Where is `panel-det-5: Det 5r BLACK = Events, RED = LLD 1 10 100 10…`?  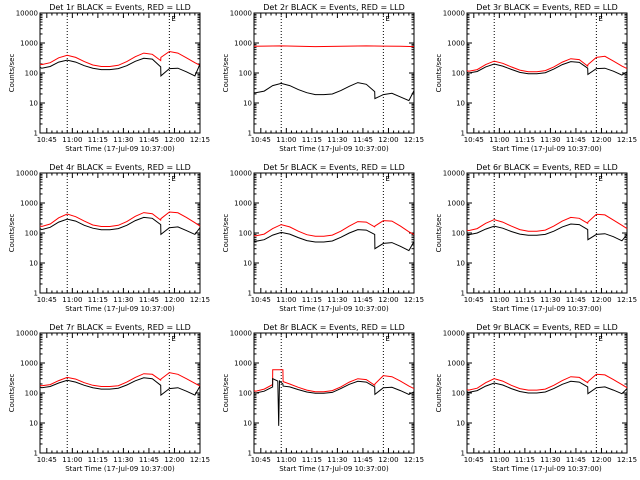
panel-det-5: Det 5r BLACK = Events, RED = LLD 1 10 100 10… is located at coordinates (323, 238).